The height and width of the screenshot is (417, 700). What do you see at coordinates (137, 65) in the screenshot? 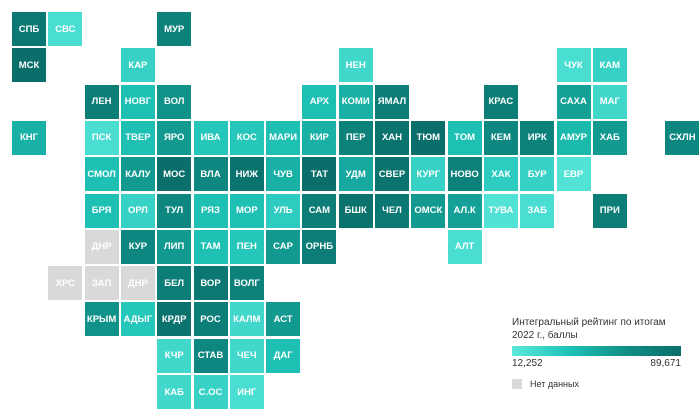
I see `region-tile-кар: КАР` at bounding box center [137, 65].